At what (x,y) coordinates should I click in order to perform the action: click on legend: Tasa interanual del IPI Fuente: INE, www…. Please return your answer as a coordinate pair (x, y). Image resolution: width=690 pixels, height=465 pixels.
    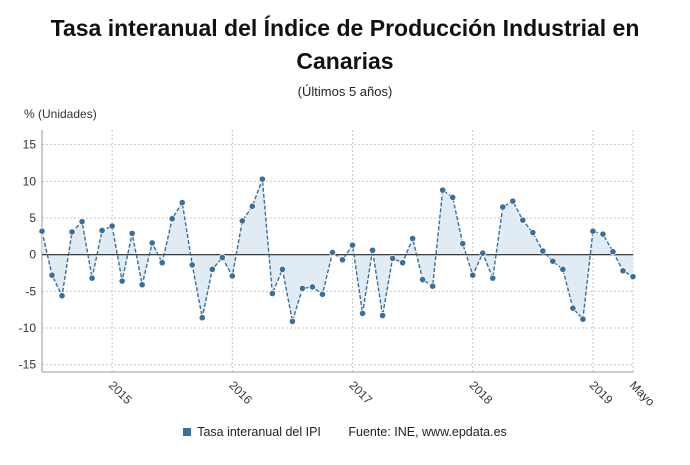
    Looking at the image, I should click on (345, 432).